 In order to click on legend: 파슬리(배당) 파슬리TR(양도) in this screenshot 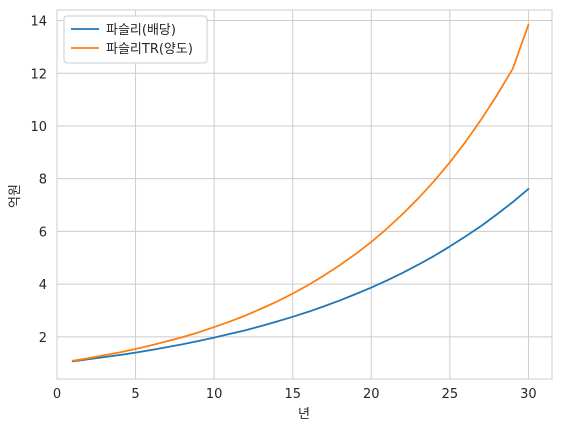, I will do `click(135, 39)`.